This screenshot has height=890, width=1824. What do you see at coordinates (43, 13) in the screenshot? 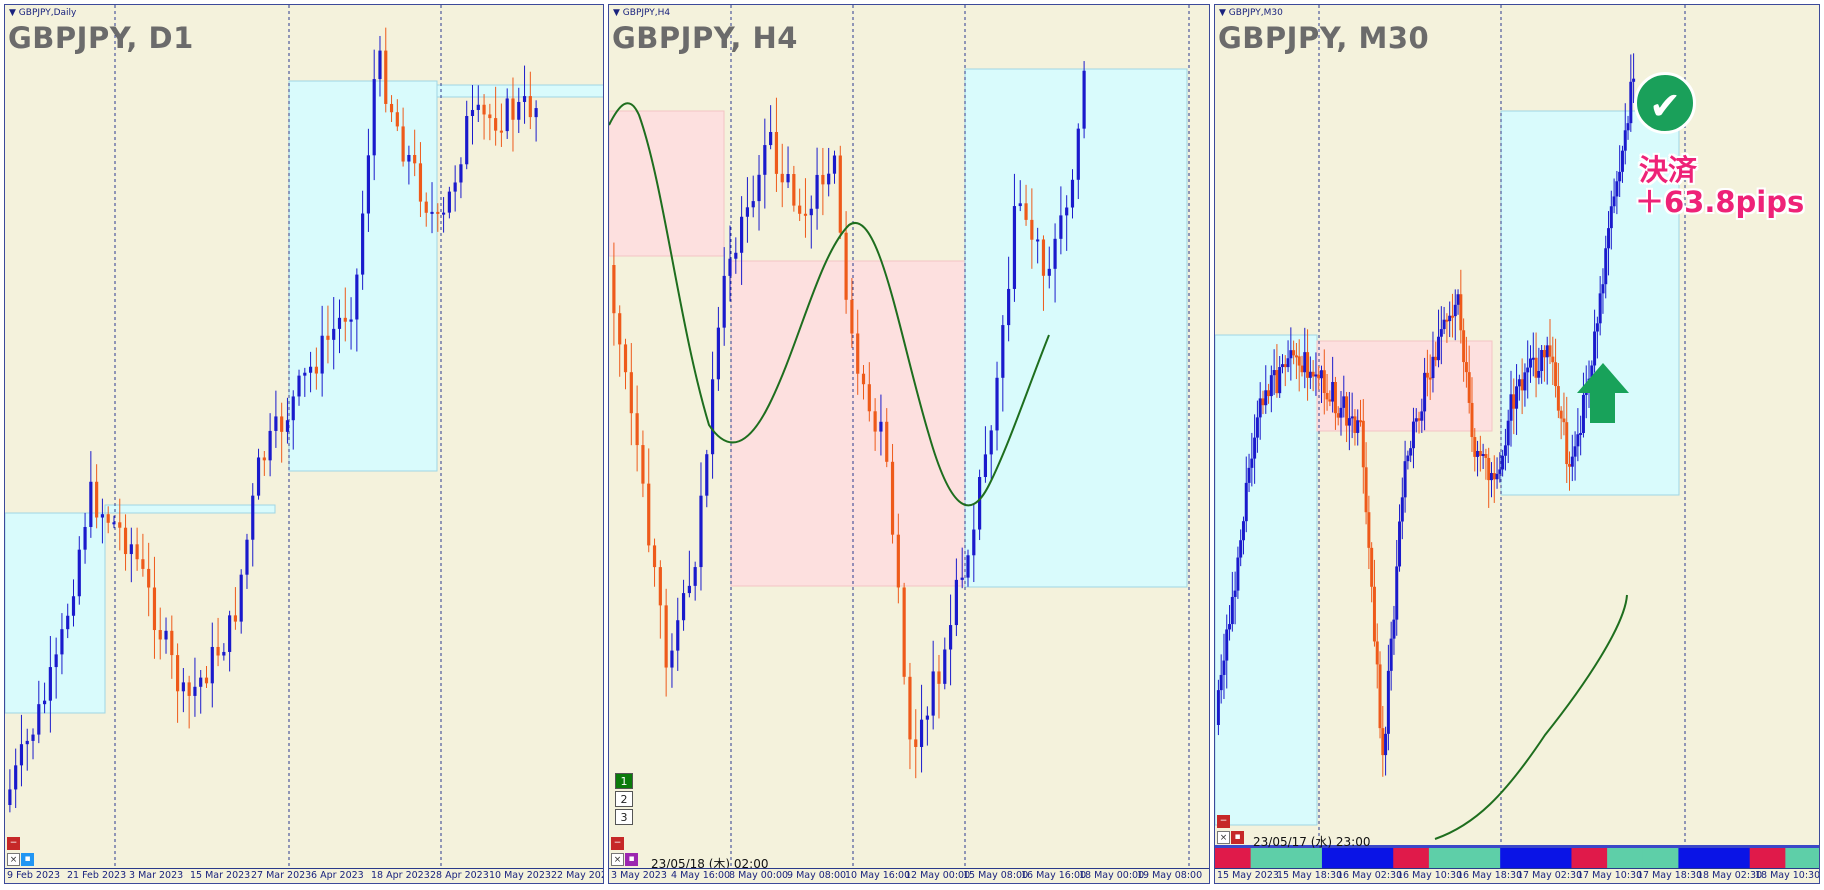
I see `window-title-d1: ▼ GBPJPY,Daily` at bounding box center [43, 13].